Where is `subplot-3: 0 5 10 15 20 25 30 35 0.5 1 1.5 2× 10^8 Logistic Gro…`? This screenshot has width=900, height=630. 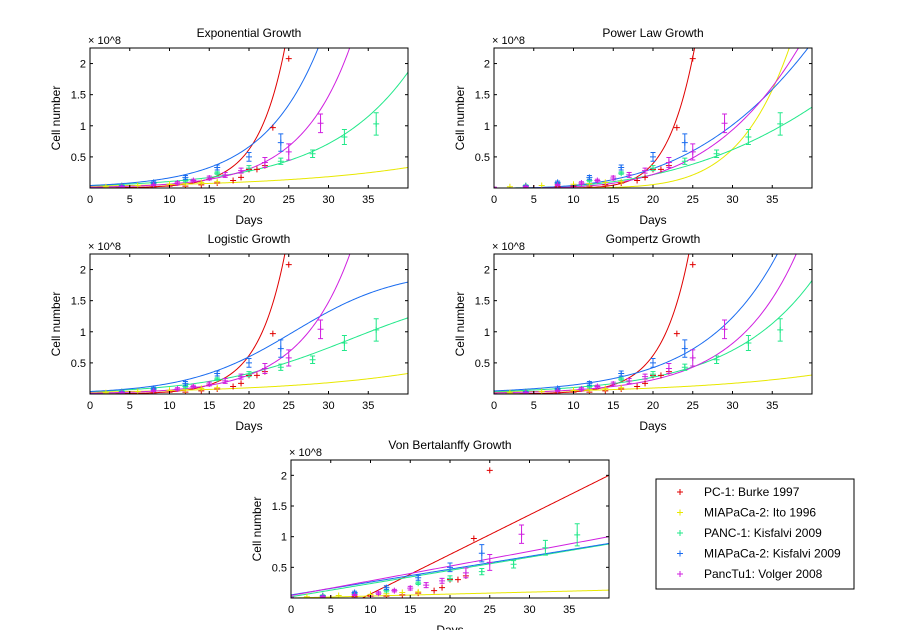
subplot-3: 0 5 10 15 20 25 30 35 0.5 1 1.5 2× 10^8 Logistic Gro… is located at coordinates (229, 332).